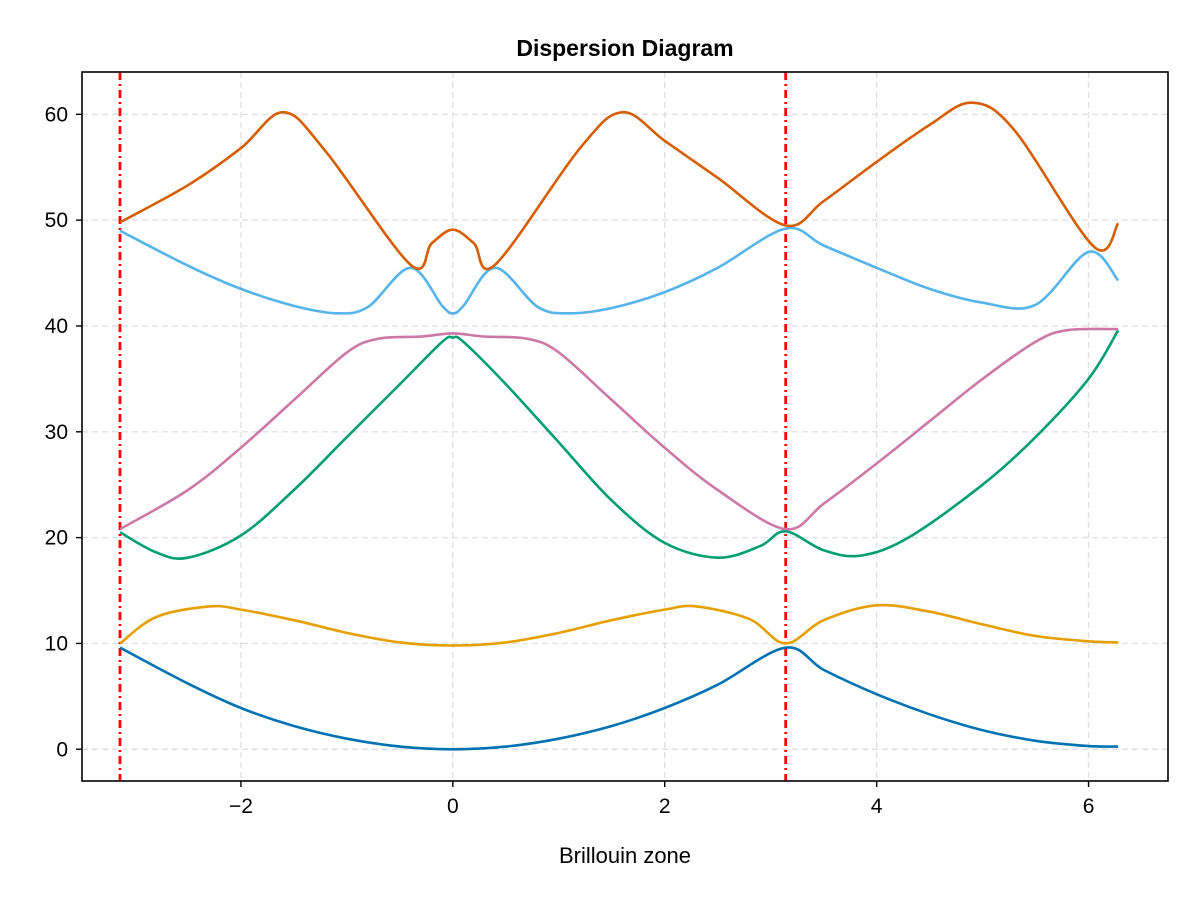 This screenshot has width=1200, height=900. I want to click on y-tick-label: 50, so click(56, 220).